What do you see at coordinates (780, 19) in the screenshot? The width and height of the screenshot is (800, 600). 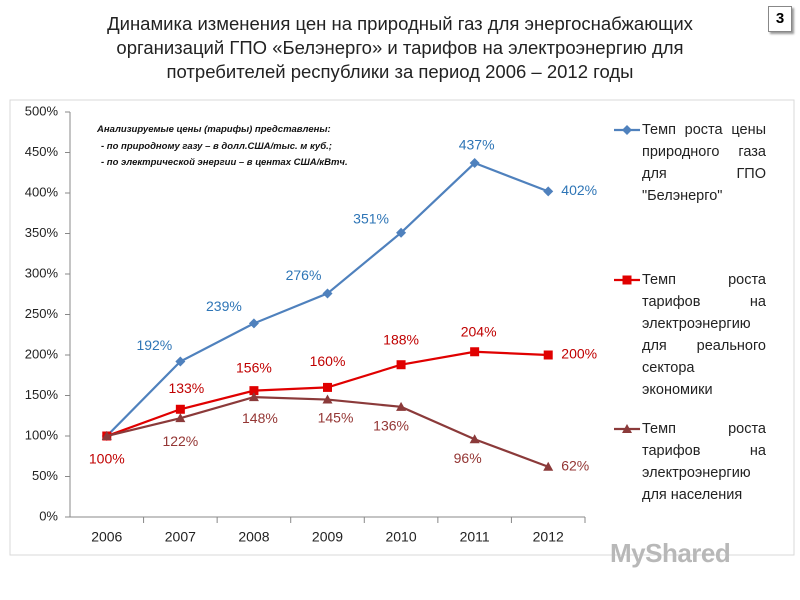 I see `slide-number: 3` at bounding box center [780, 19].